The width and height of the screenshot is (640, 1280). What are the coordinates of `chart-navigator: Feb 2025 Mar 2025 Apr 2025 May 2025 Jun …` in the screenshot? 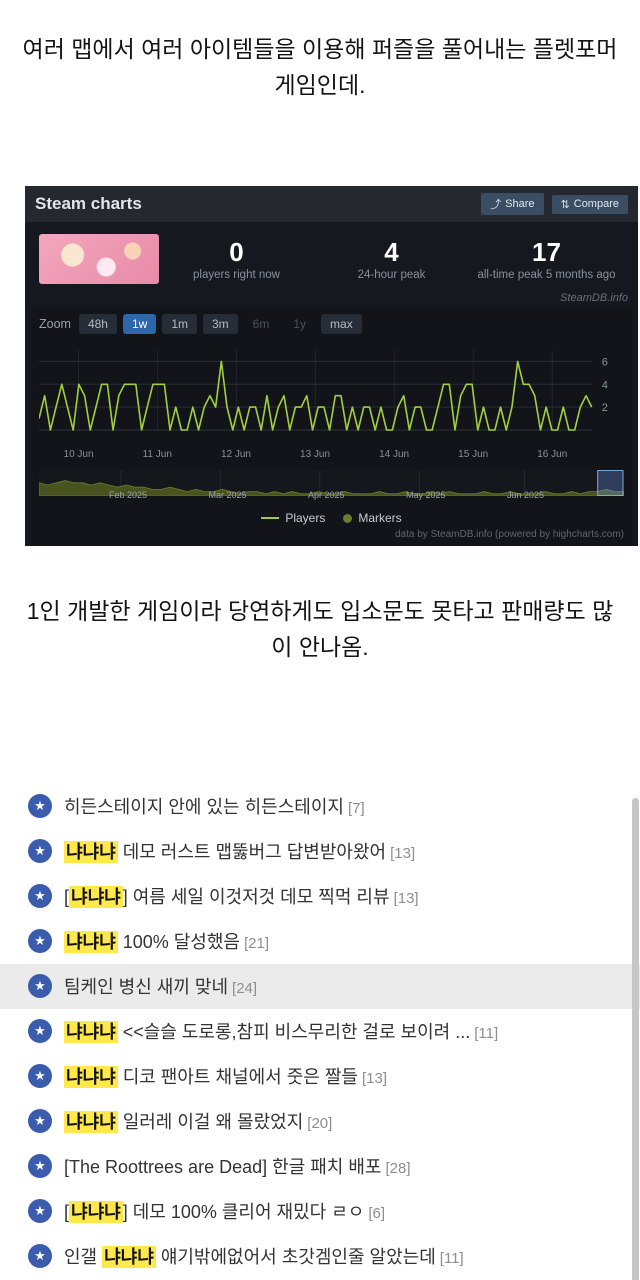 It's located at (331, 485).